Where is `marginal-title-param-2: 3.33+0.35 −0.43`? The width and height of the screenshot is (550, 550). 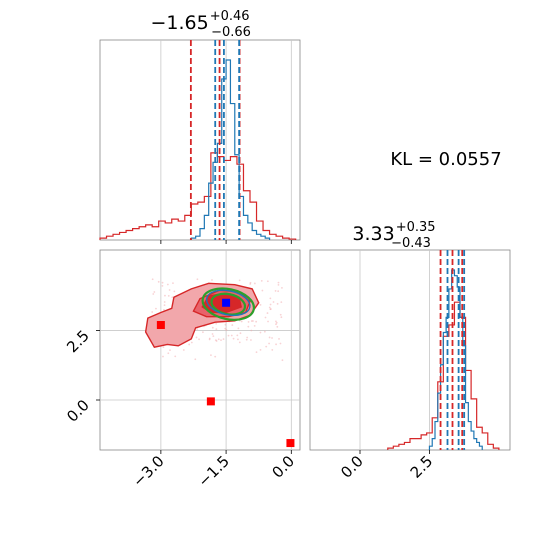 marginal-title-param-2: 3.33+0.35 −0.43 is located at coordinates (393, 235).